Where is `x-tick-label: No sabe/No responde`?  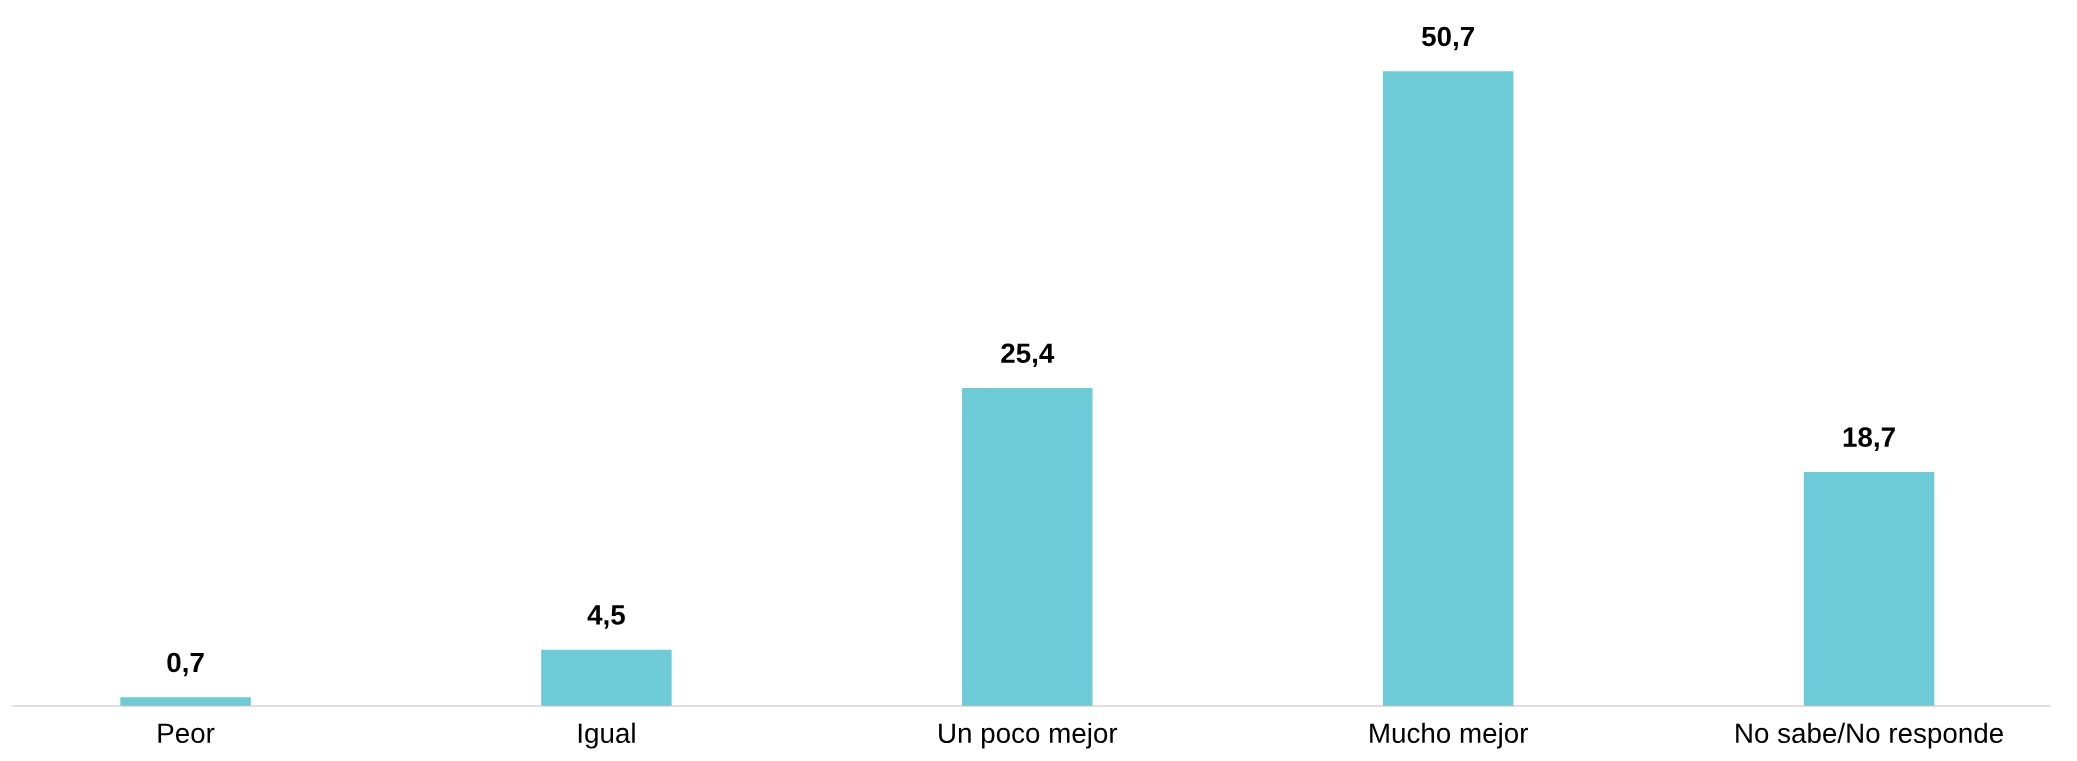
x-tick-label: No sabe/No responde is located at coordinates (1869, 735).